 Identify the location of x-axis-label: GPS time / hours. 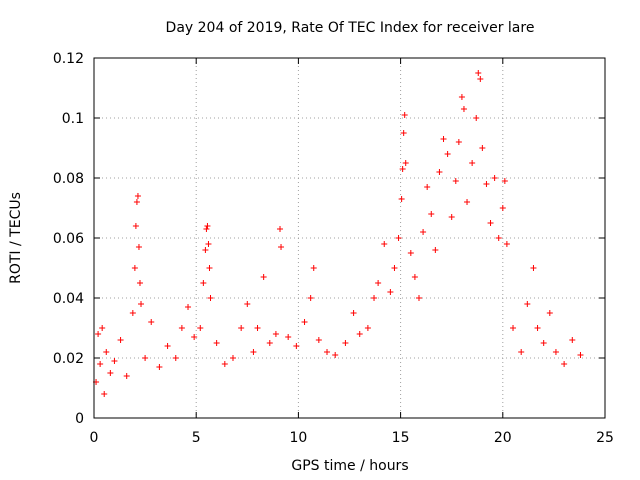
(349, 466).